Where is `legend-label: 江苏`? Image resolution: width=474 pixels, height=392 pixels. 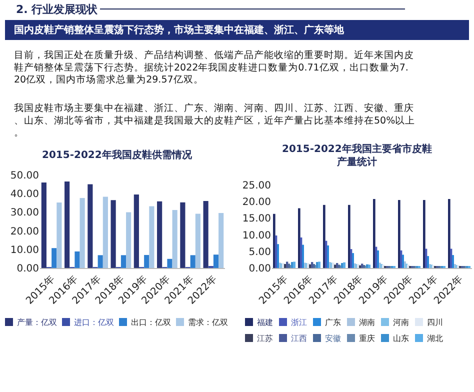 legend-label: 江苏 is located at coordinates (265, 338).